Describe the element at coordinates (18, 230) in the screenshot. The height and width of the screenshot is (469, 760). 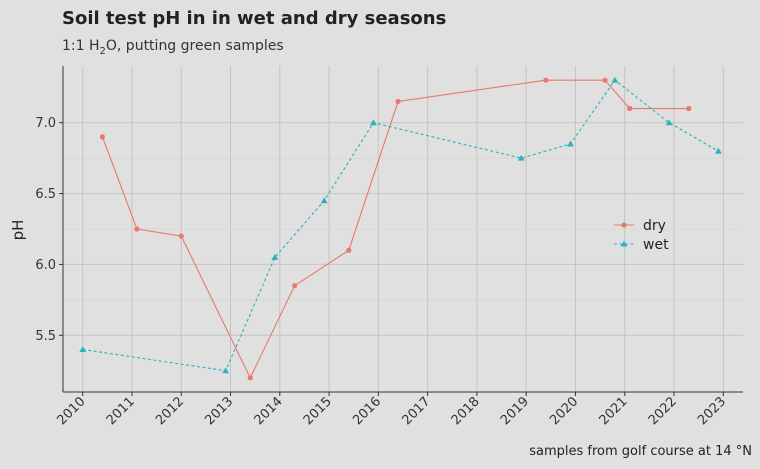
I see `y-axis-title: pH` at that location.